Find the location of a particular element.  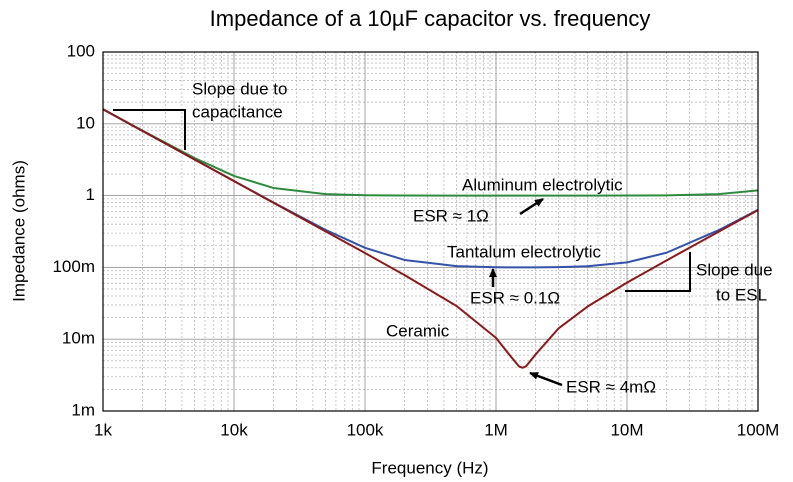

annotation: ESR ≈ 0.1Ω is located at coordinates (515, 297).